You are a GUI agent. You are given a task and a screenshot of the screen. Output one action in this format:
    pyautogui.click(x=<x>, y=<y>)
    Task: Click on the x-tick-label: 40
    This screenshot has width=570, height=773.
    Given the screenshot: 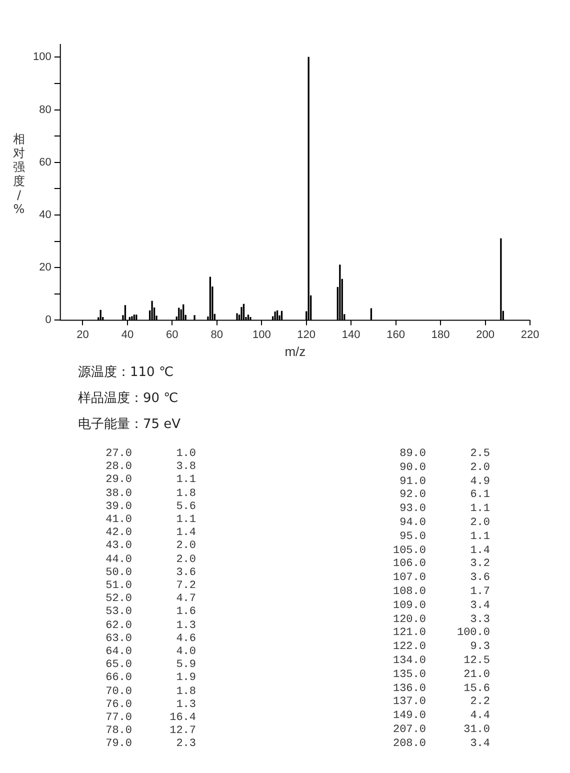 What is the action you would take?
    pyautogui.click(x=127, y=334)
    